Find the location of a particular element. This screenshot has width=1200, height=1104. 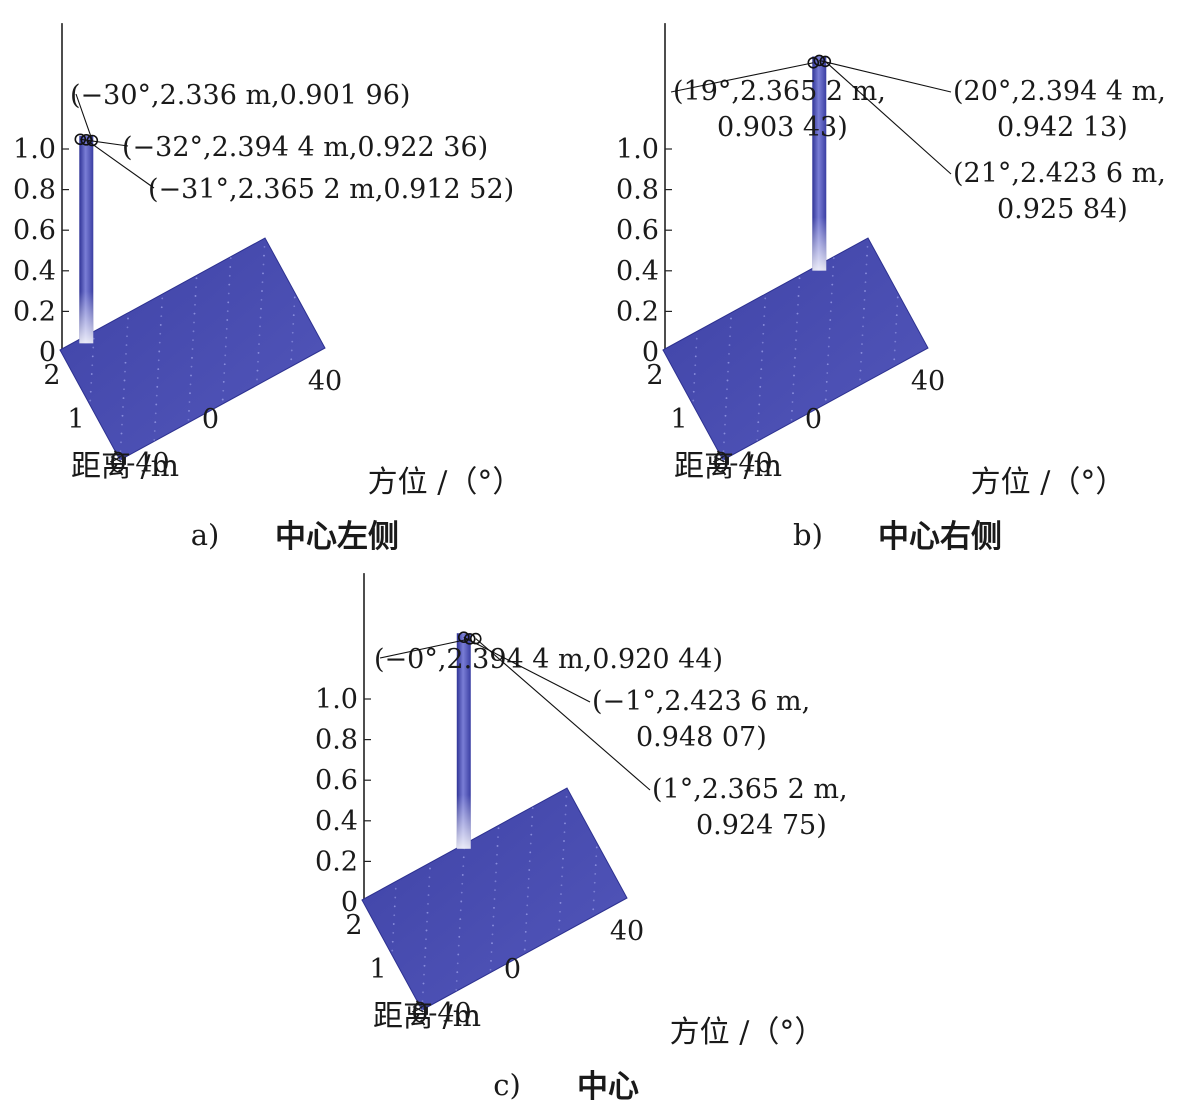

z-tick-label: 0 is located at coordinates (47, 352).